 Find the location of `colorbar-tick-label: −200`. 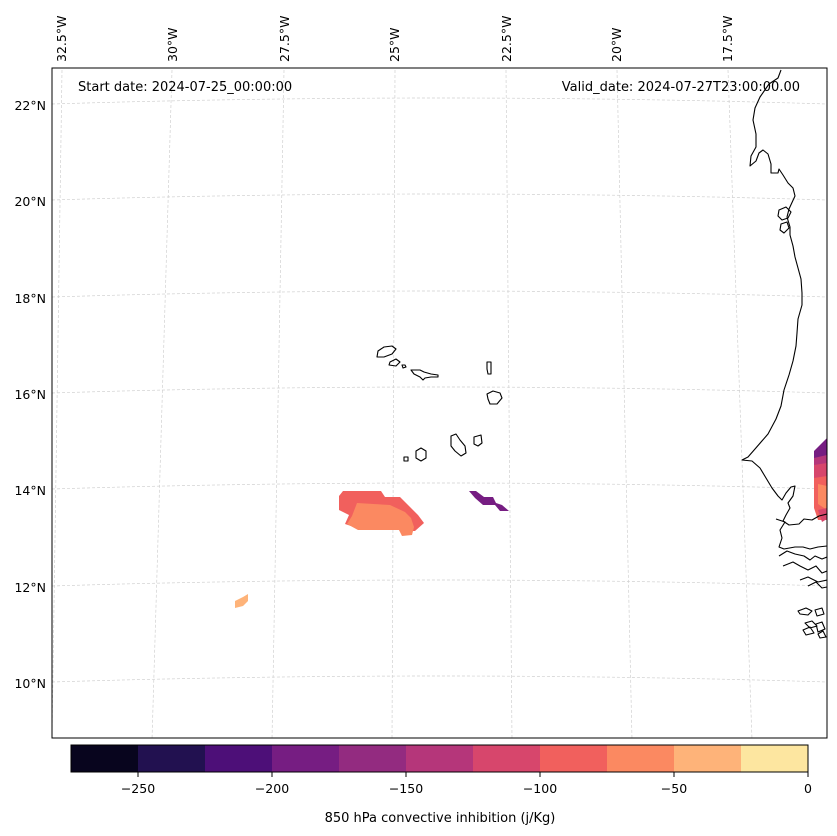

colorbar-tick-label: −200 is located at coordinates (272, 788).